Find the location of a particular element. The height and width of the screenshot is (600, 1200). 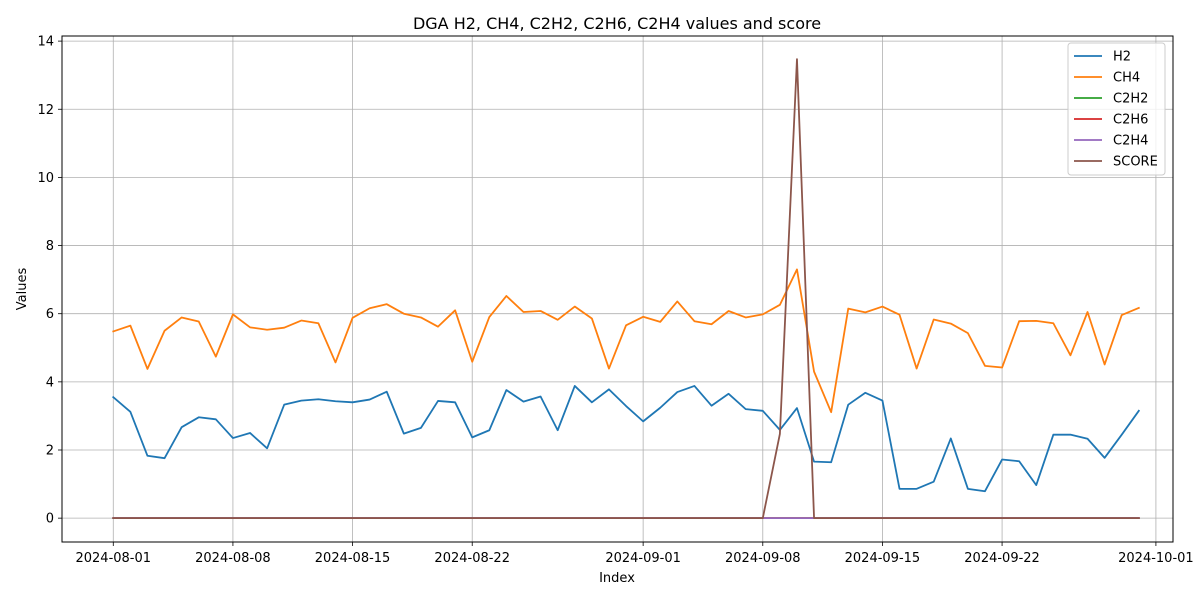

y-axis-label: Values is located at coordinates (22, 289).